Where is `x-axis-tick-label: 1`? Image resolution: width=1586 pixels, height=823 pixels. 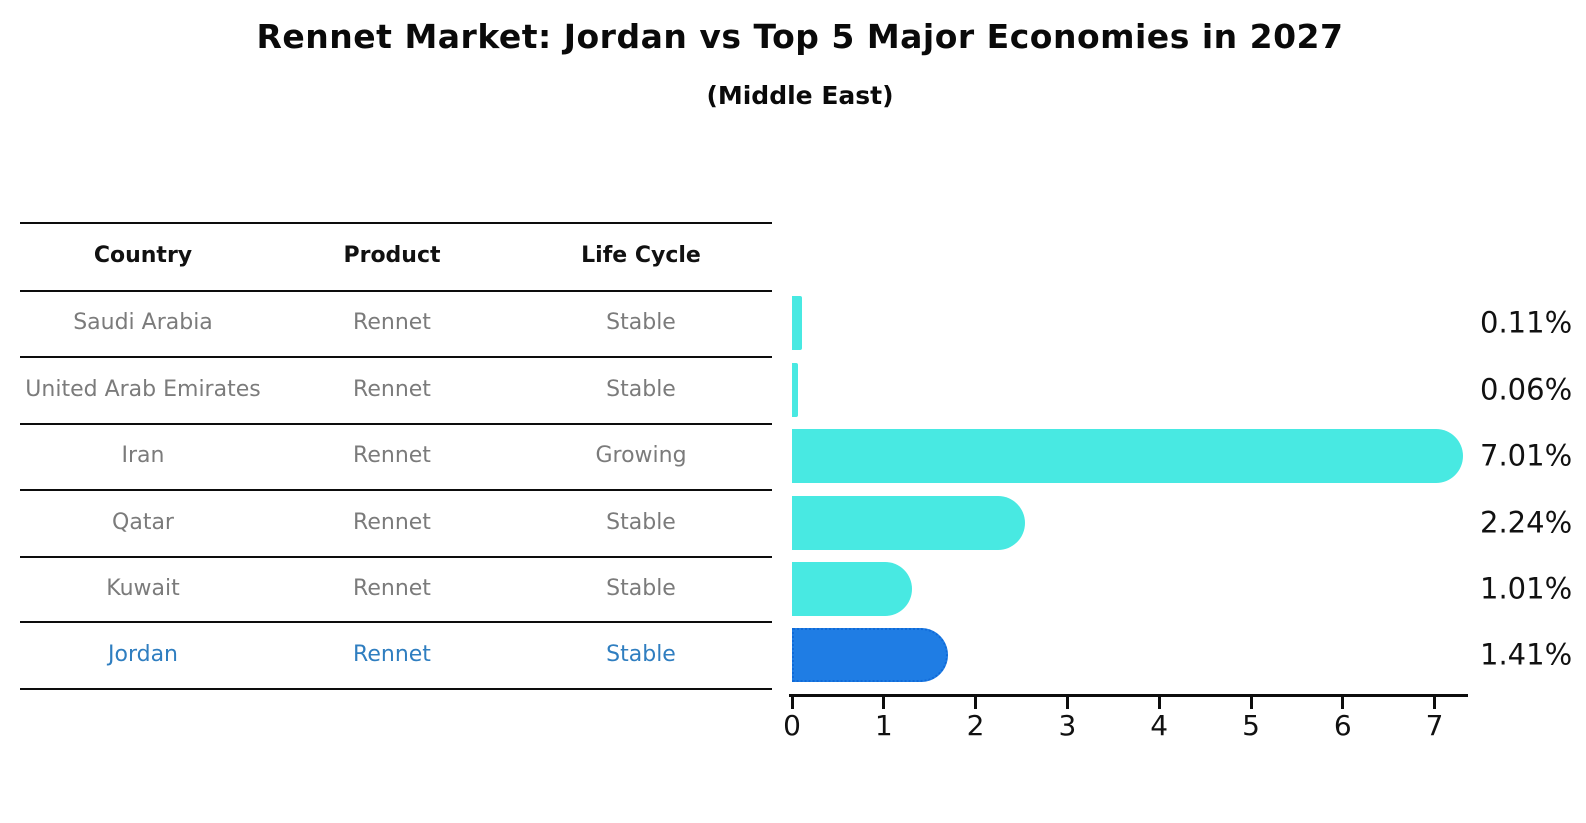
x-axis-tick-label: 1 is located at coordinates (883, 725).